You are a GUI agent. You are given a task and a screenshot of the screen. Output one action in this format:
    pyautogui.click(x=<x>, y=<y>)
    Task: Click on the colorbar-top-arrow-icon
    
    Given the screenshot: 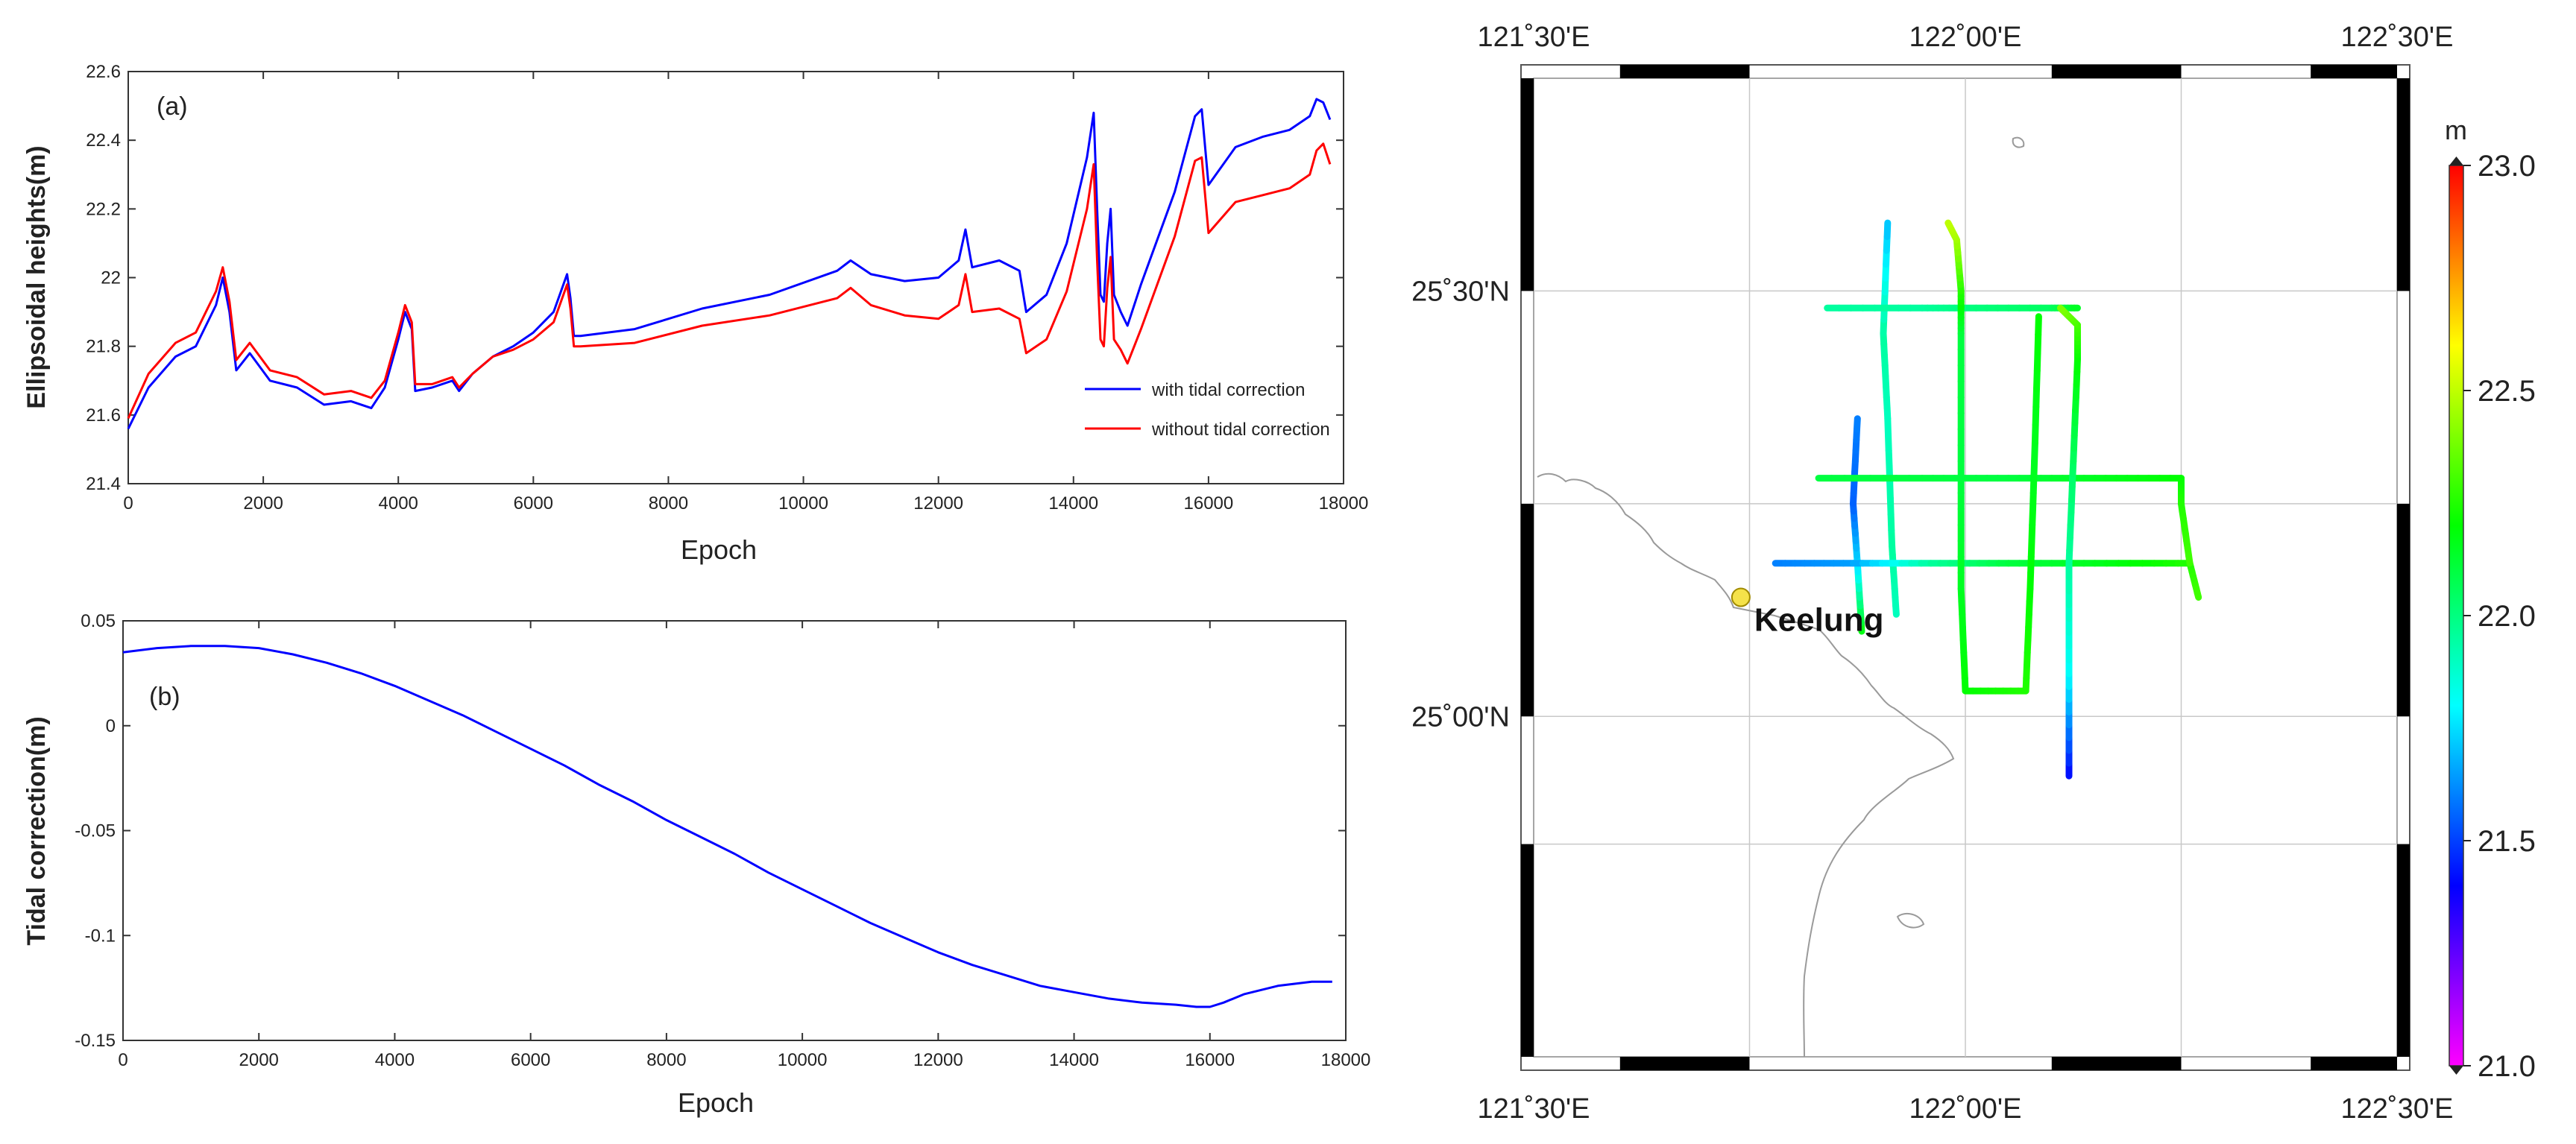 What is the action you would take?
    pyautogui.click(x=2456, y=161)
    